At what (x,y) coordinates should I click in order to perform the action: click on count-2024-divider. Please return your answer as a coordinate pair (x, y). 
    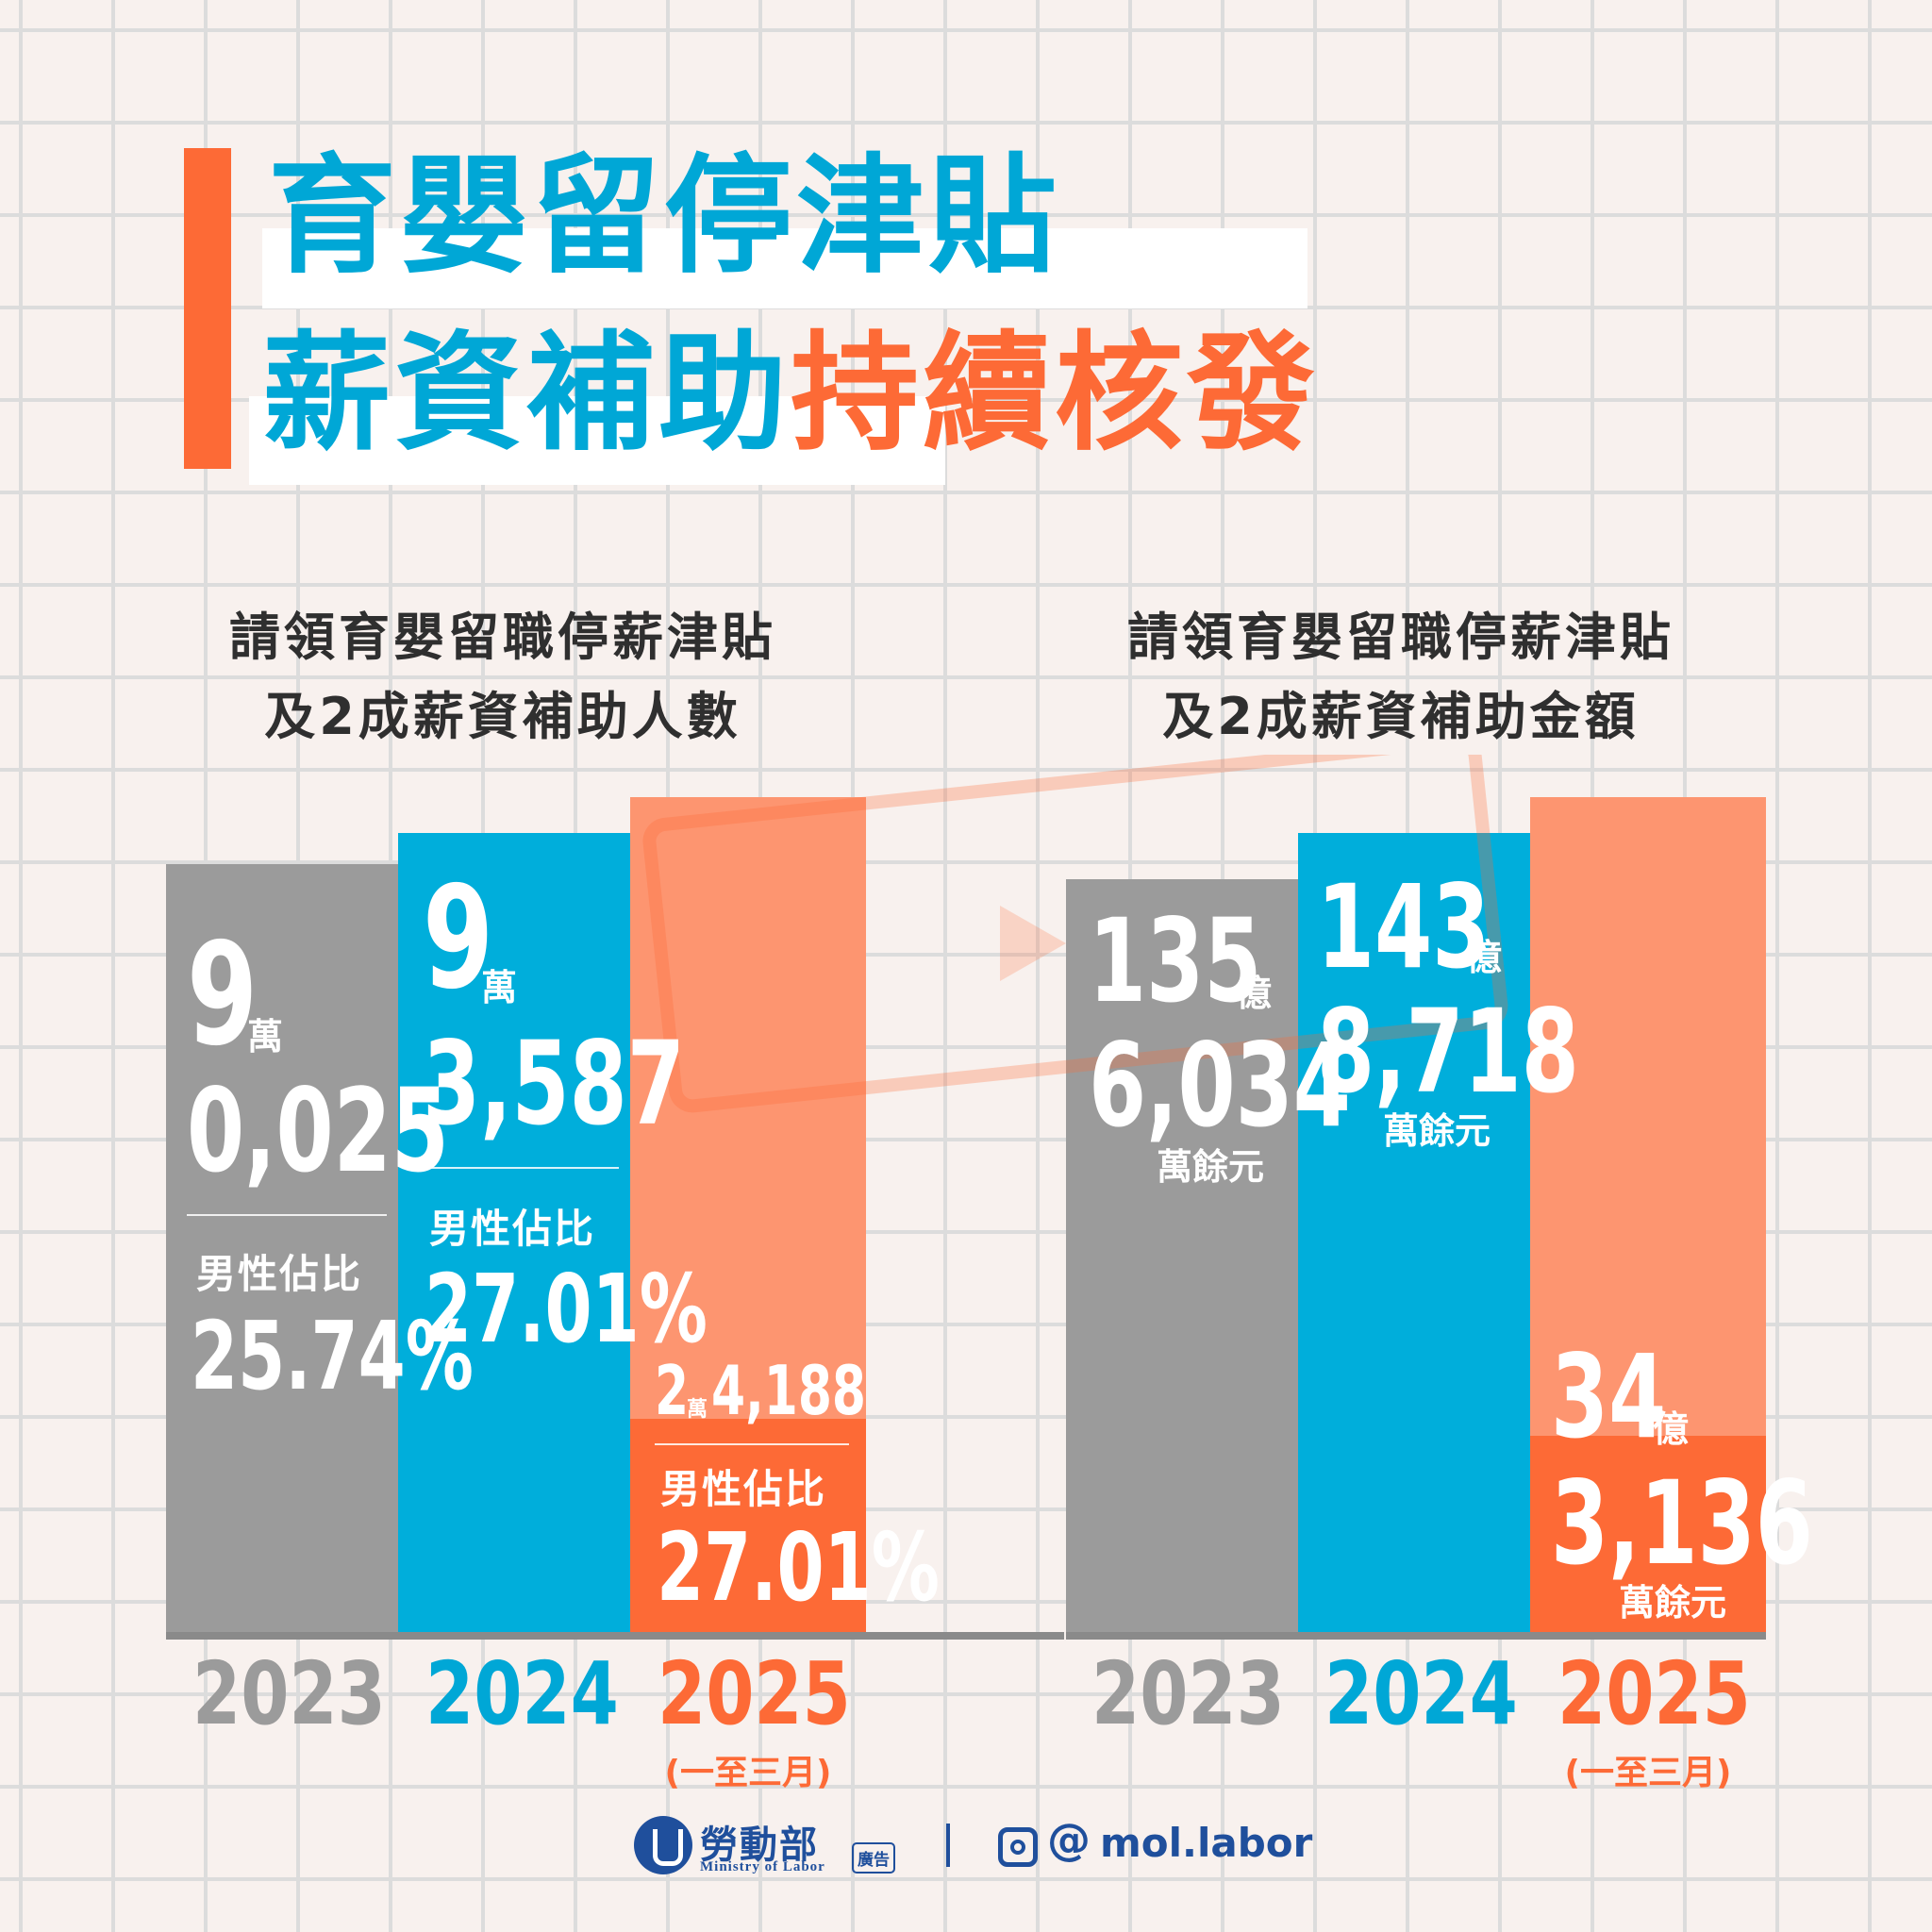
    Looking at the image, I should click on (521, 1168).